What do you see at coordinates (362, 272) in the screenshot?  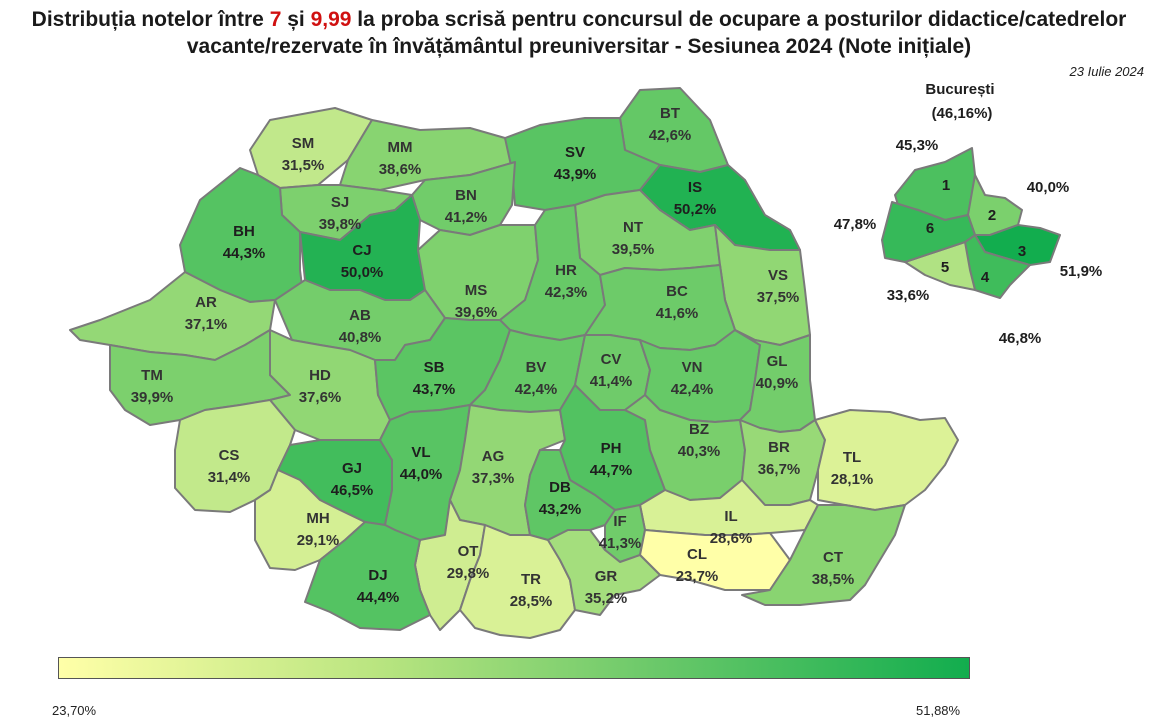 I see `county-value-CJ: 50,0%` at bounding box center [362, 272].